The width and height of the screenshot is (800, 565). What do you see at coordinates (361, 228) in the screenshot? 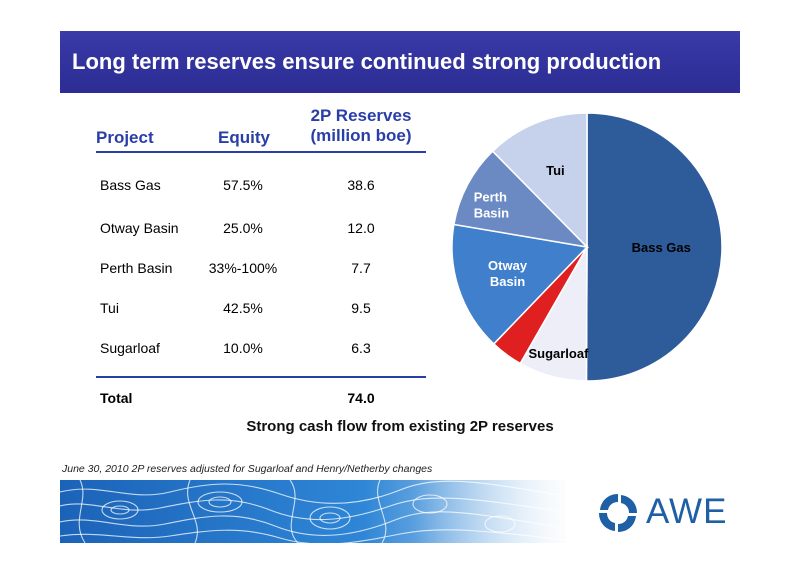
I see `cell-reserves: 12.0` at bounding box center [361, 228].